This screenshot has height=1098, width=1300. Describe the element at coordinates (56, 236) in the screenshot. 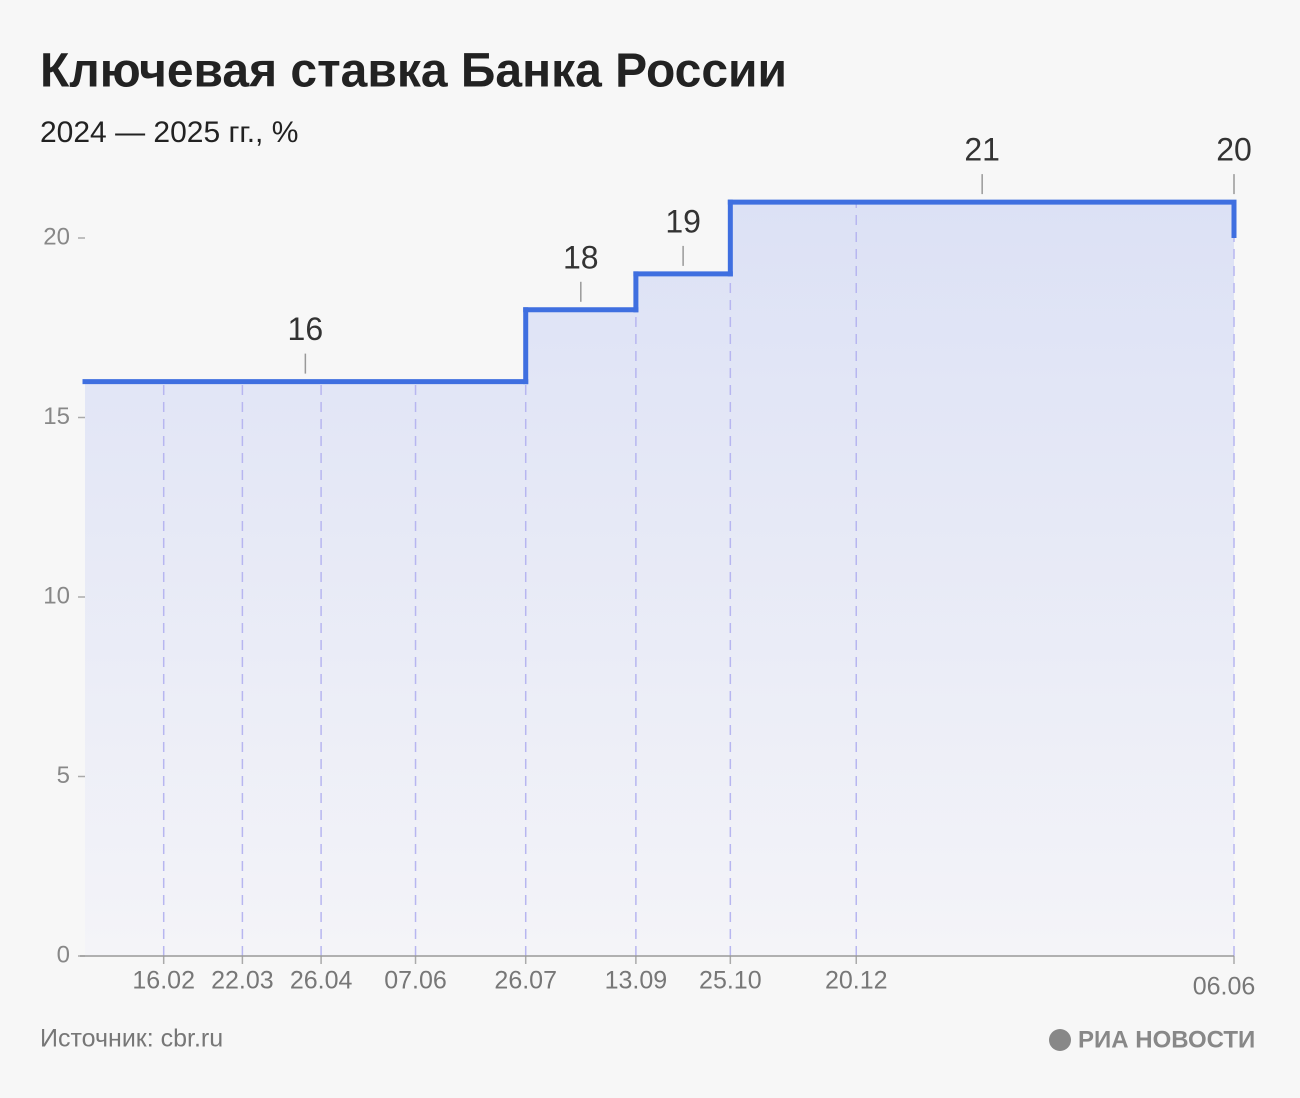

I see `y-tick-label: 20` at that location.